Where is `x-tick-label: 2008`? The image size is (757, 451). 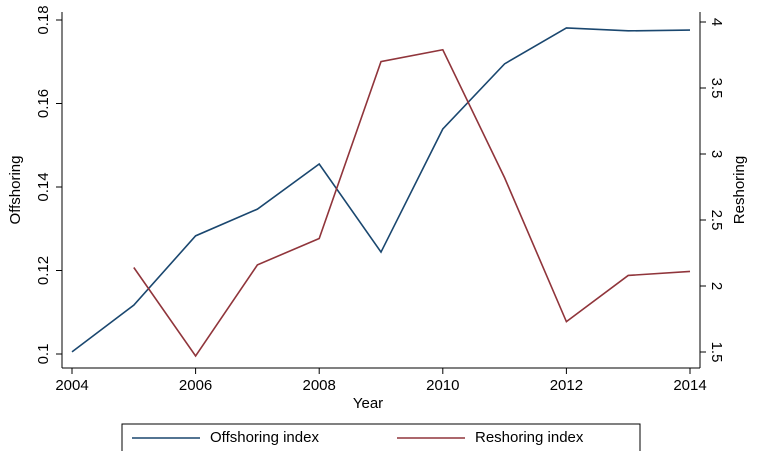
x-tick-label: 2008 is located at coordinates (319, 385).